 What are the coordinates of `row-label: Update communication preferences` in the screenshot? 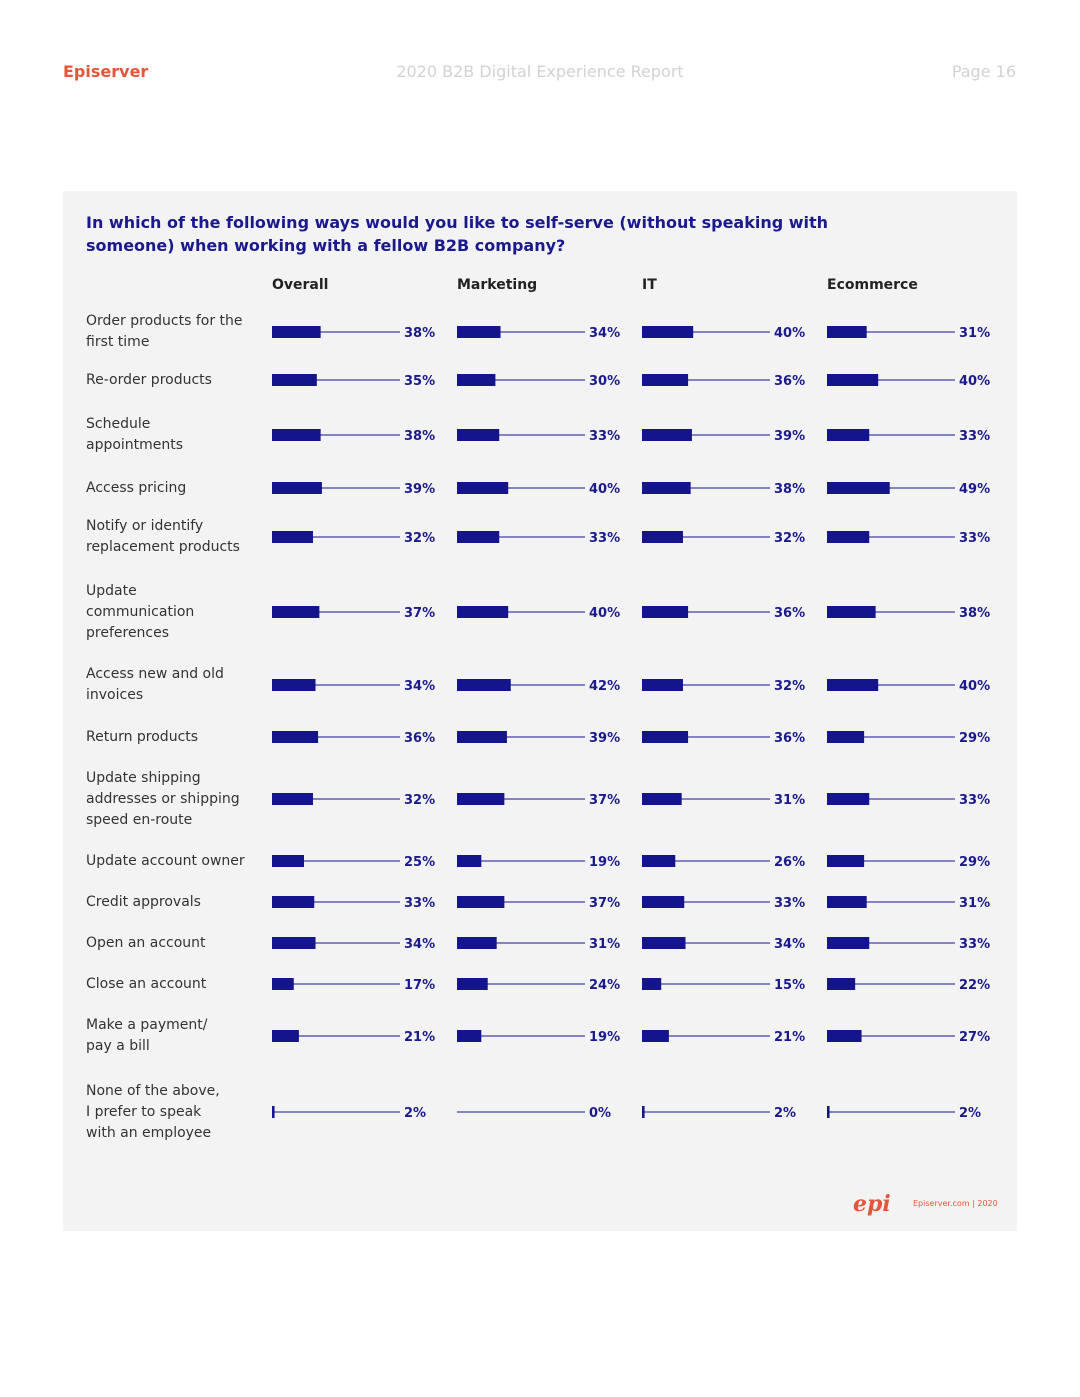 It's located at (171, 612).